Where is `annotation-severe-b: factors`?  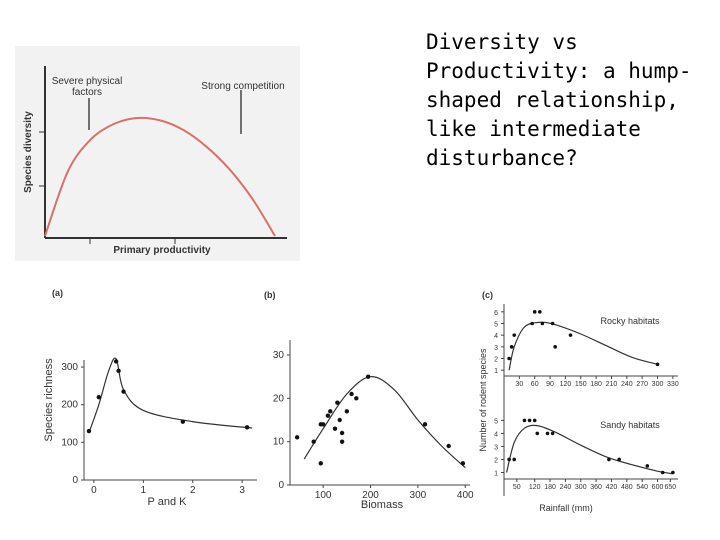
annotation-severe-b: factors is located at coordinates (87, 92).